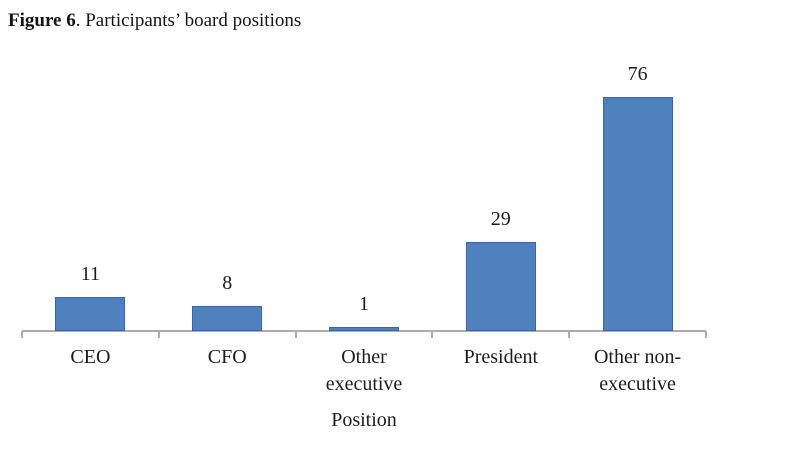  I want to click on figure-title-text: . Participants’ board positions, so click(188, 20).